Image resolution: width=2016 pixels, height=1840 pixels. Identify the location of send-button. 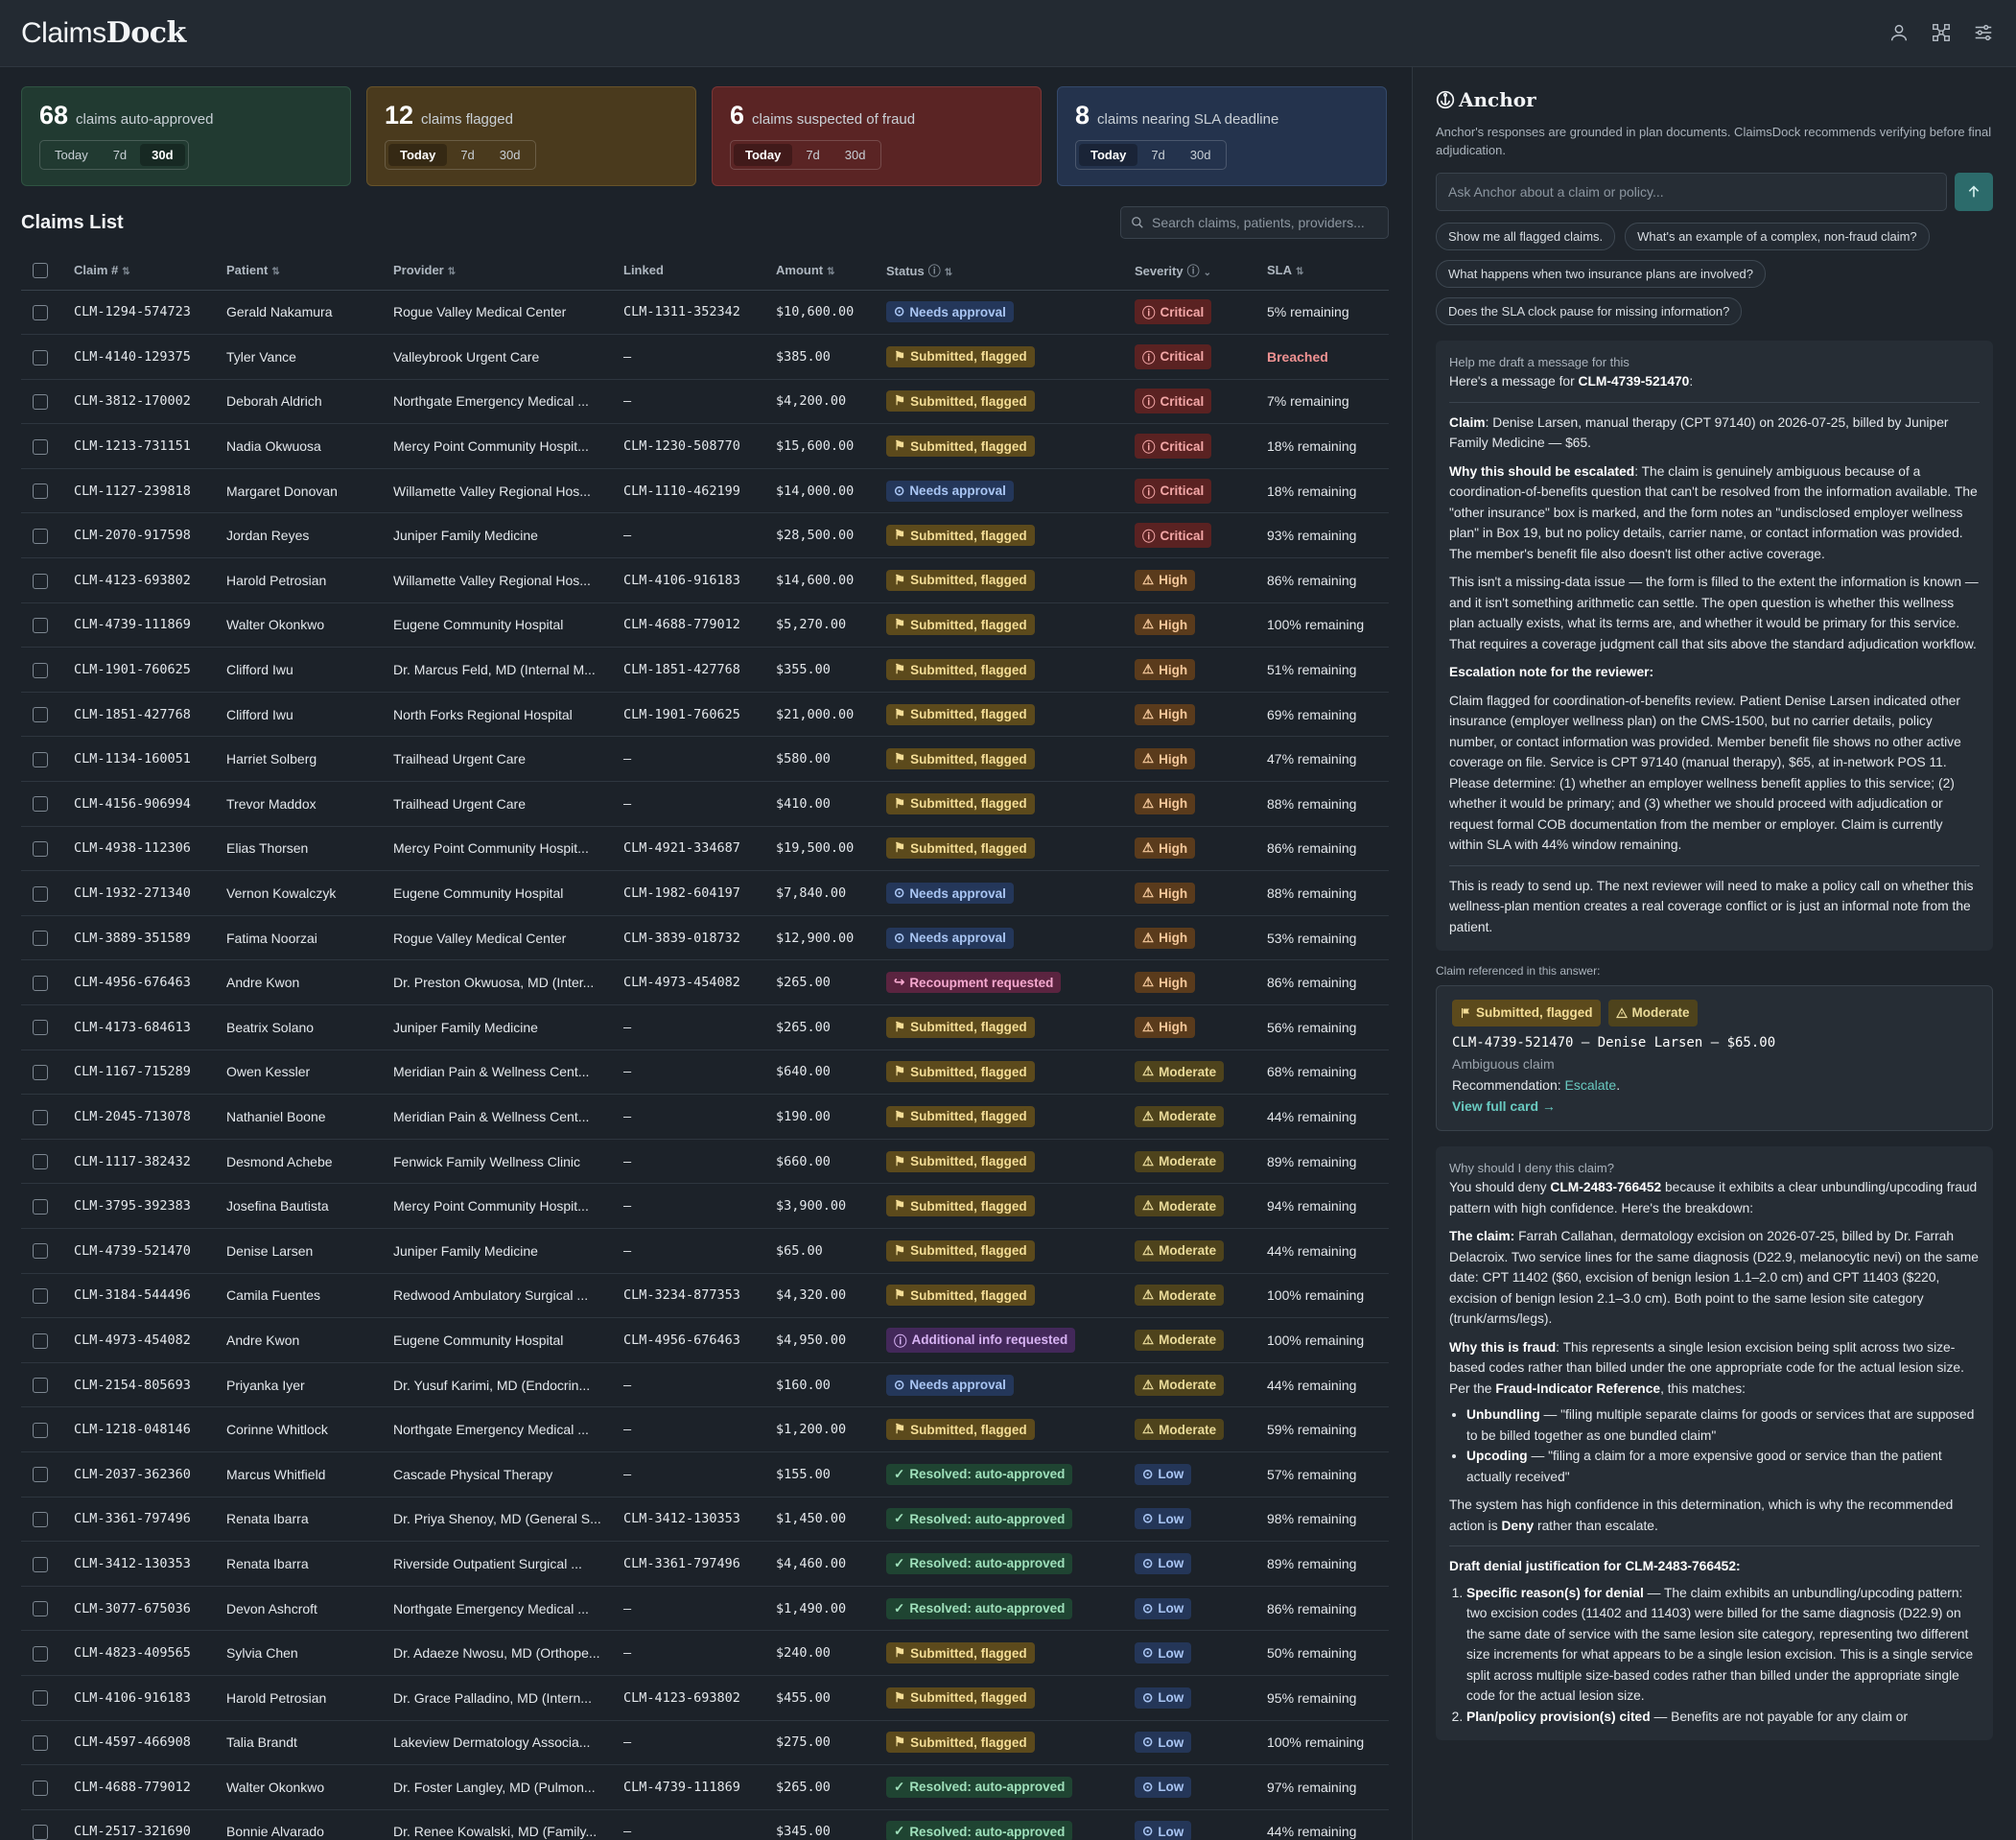
(1974, 192).